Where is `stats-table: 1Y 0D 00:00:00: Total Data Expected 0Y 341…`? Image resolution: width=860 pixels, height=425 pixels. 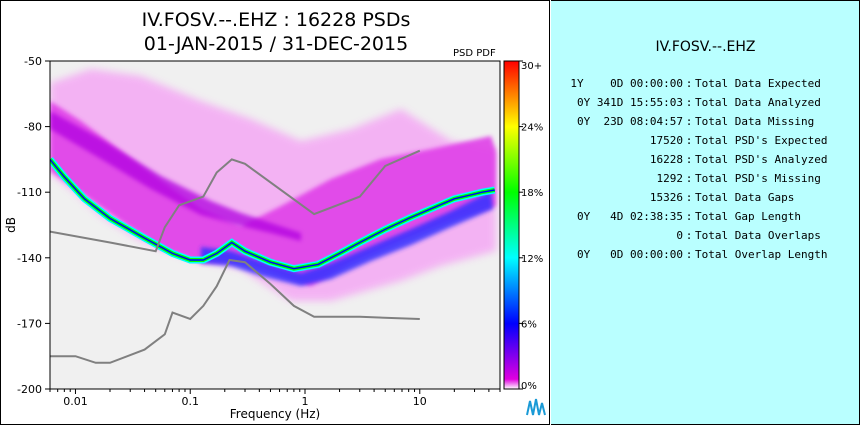 stats-table: 1Y 0D 00:00:00: Total Data Expected 0Y 341… is located at coordinates (694, 169).